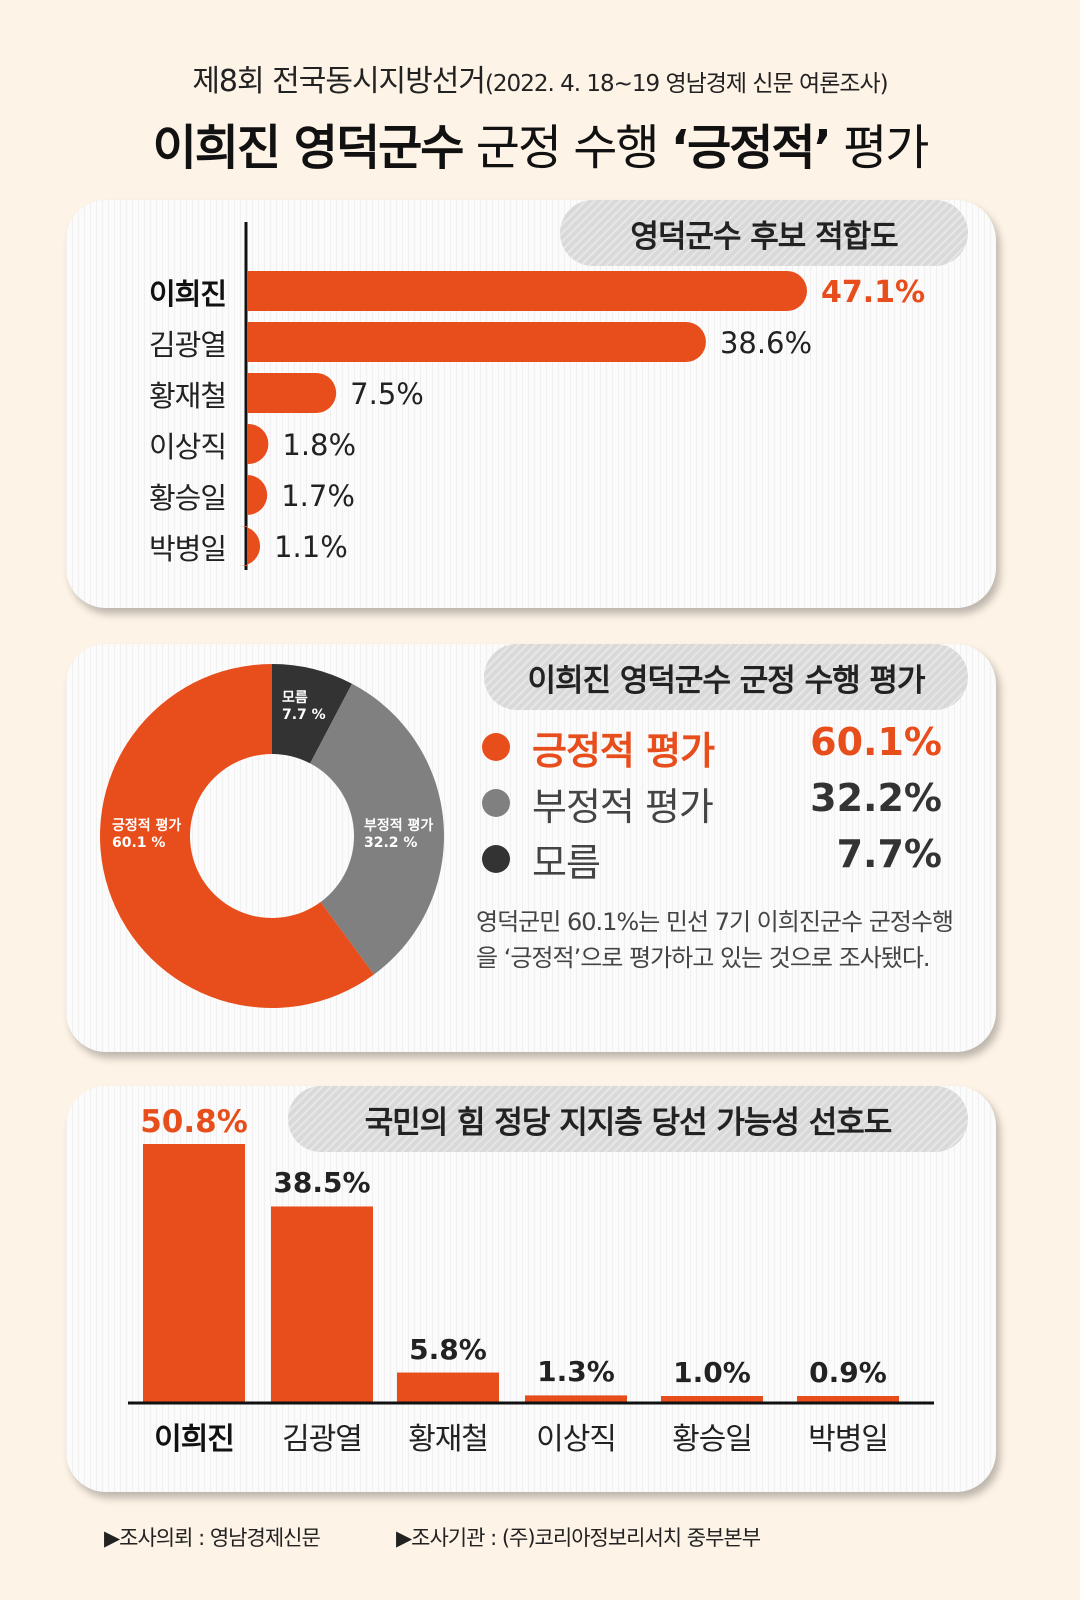 The width and height of the screenshot is (1080, 1600). What do you see at coordinates (187, 498) in the screenshot?
I see `hbar-category-item-5: 황승일` at bounding box center [187, 498].